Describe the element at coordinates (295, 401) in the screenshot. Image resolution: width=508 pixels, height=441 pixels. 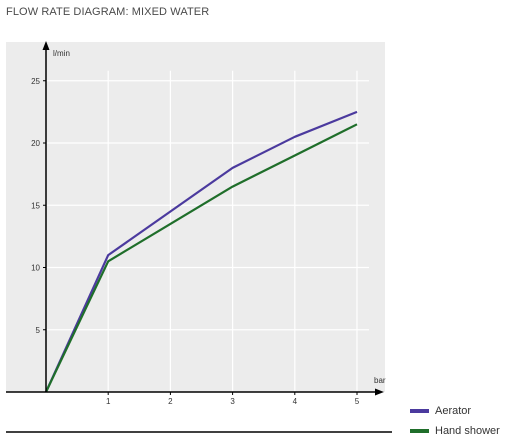
I see `x-tick-label-4: 4` at that location.